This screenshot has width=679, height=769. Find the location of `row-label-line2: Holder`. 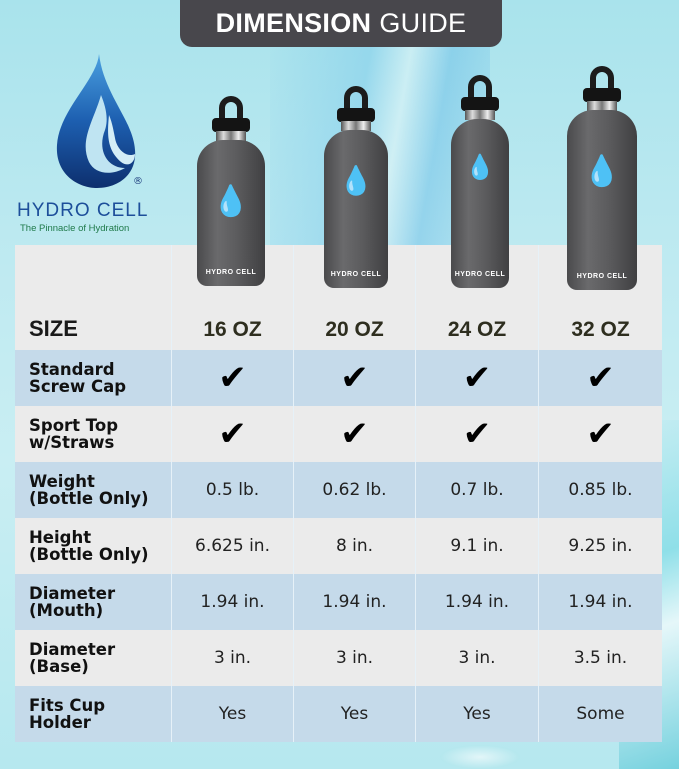

row-label-line2: Holder is located at coordinates (60, 722).